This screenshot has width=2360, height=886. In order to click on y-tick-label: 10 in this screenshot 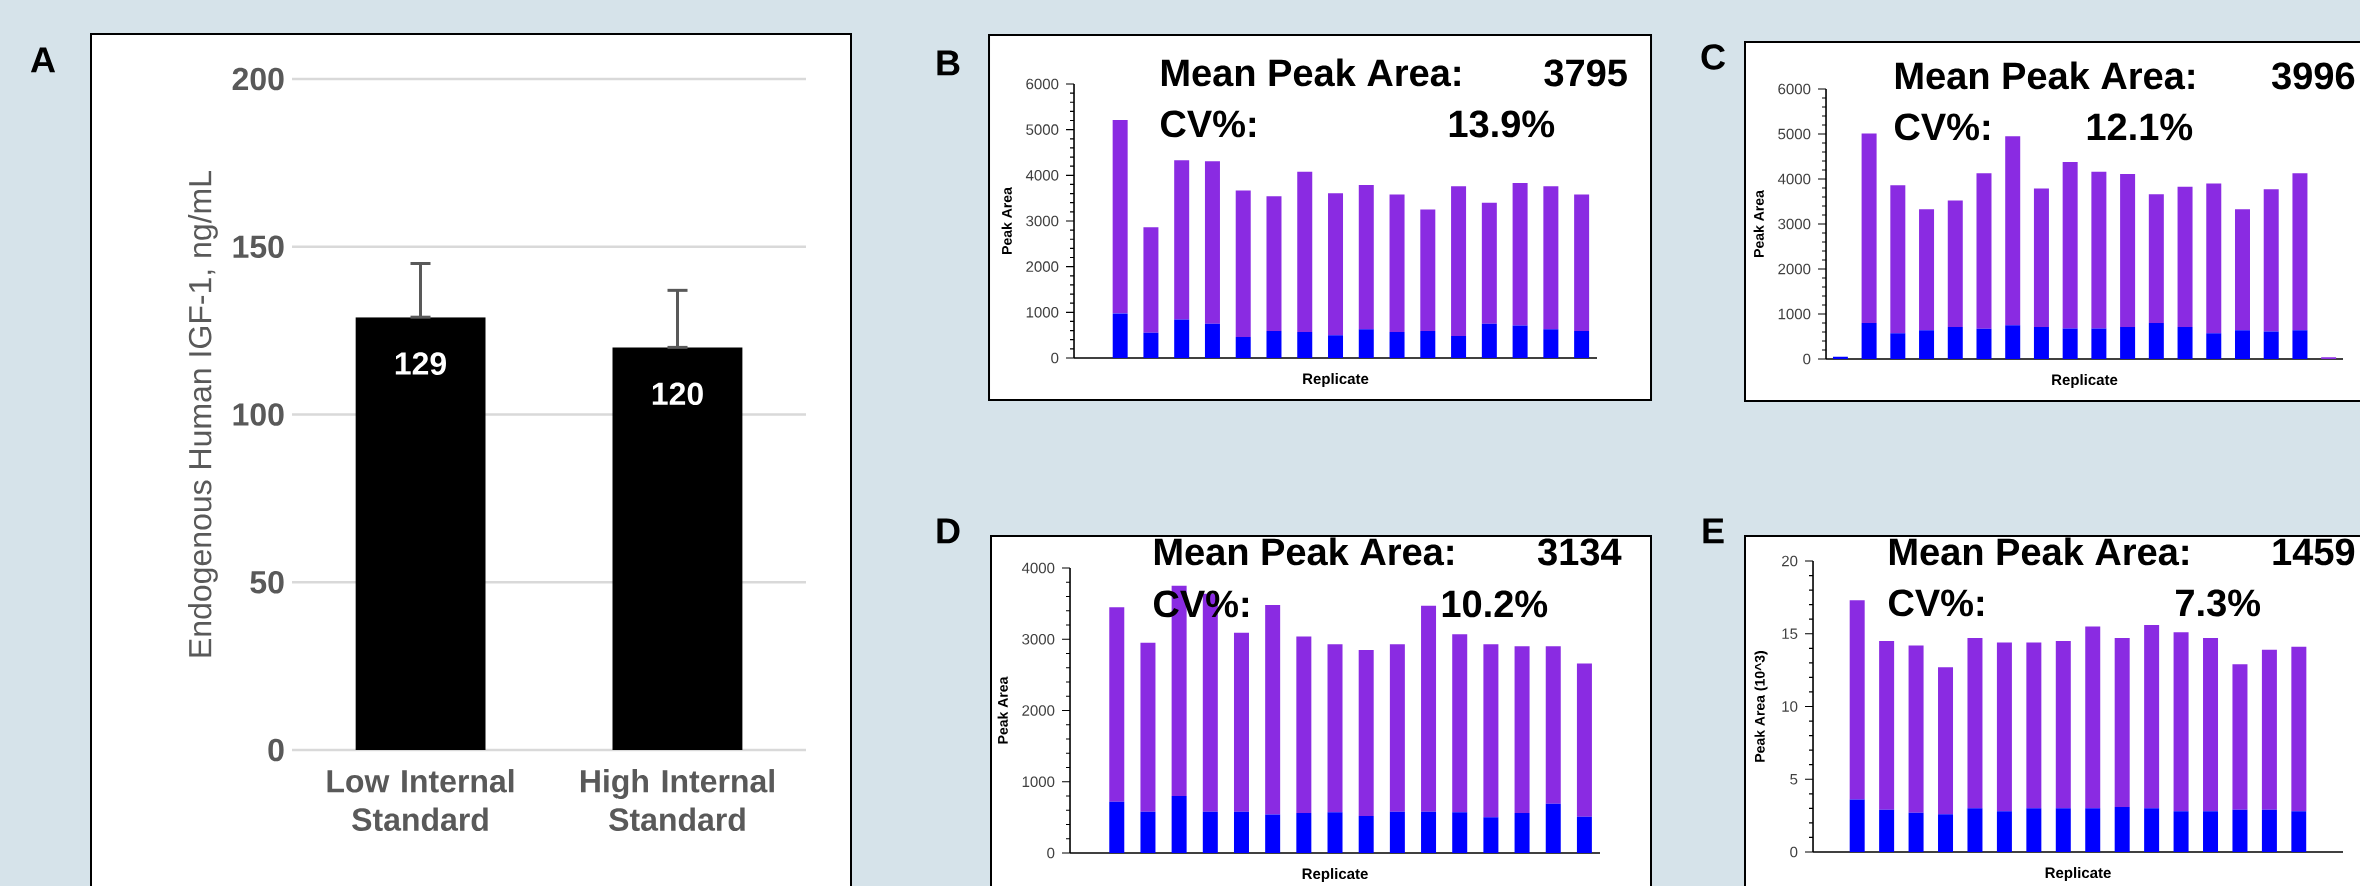, I will do `click(1790, 706)`.